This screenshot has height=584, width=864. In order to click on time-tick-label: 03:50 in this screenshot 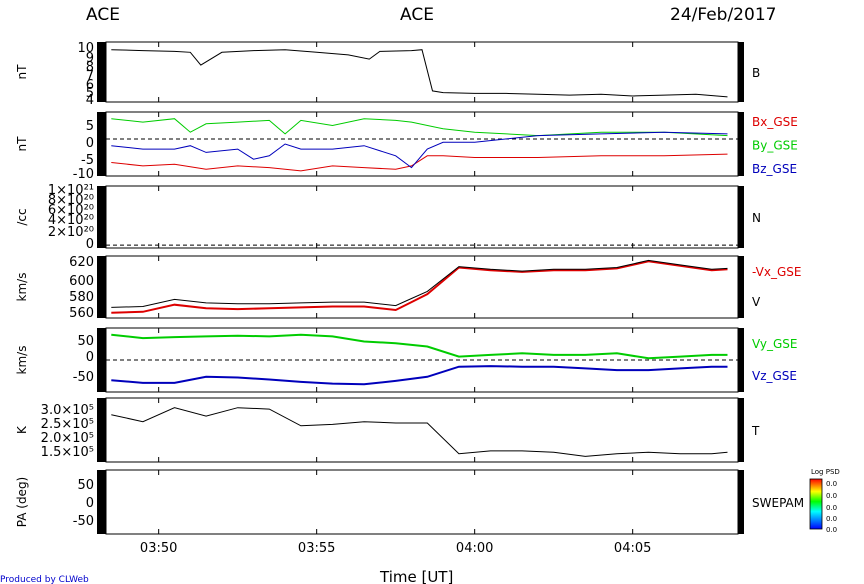, I will do `click(158, 548)`.